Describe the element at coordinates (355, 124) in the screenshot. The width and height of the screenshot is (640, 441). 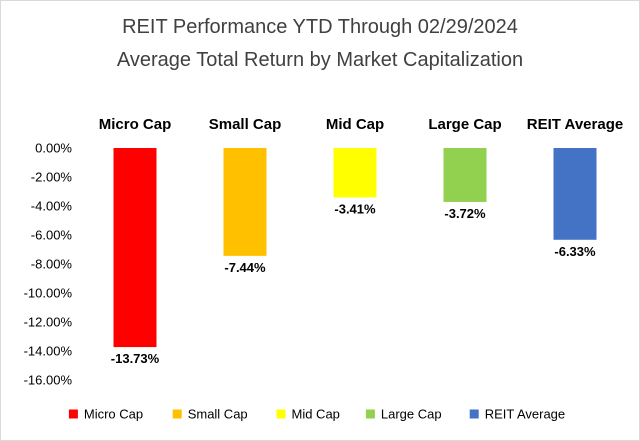
I see `category-label: Mid Cap` at that location.